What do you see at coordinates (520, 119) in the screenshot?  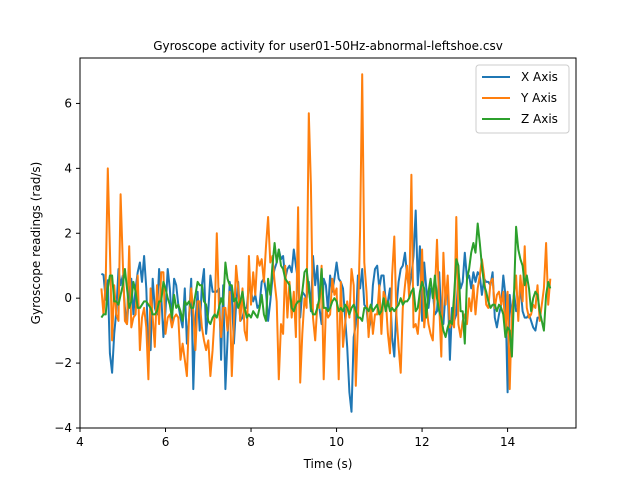 I see `legend-item-z-axis: Z Axis` at bounding box center [520, 119].